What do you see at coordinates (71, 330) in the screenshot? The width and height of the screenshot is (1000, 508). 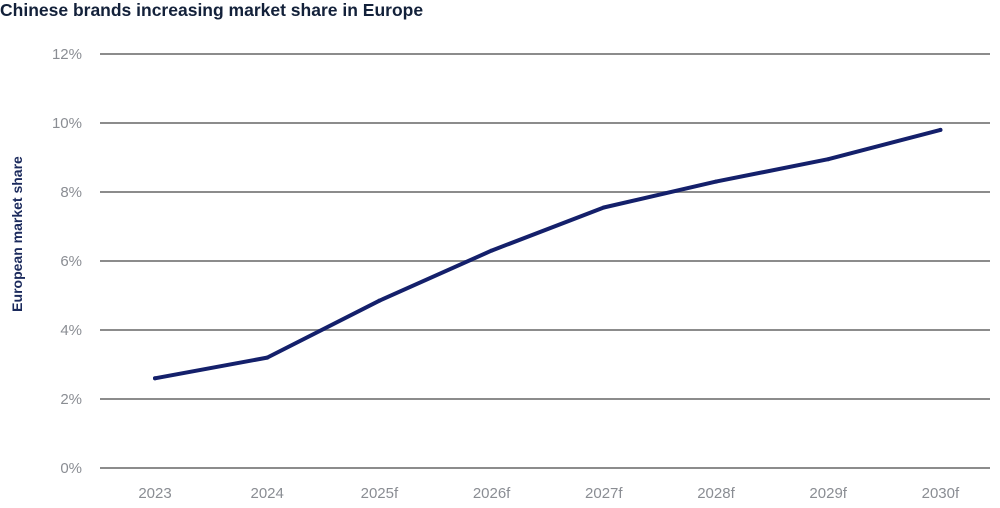 I see `y-tick-label: 4%` at bounding box center [71, 330].